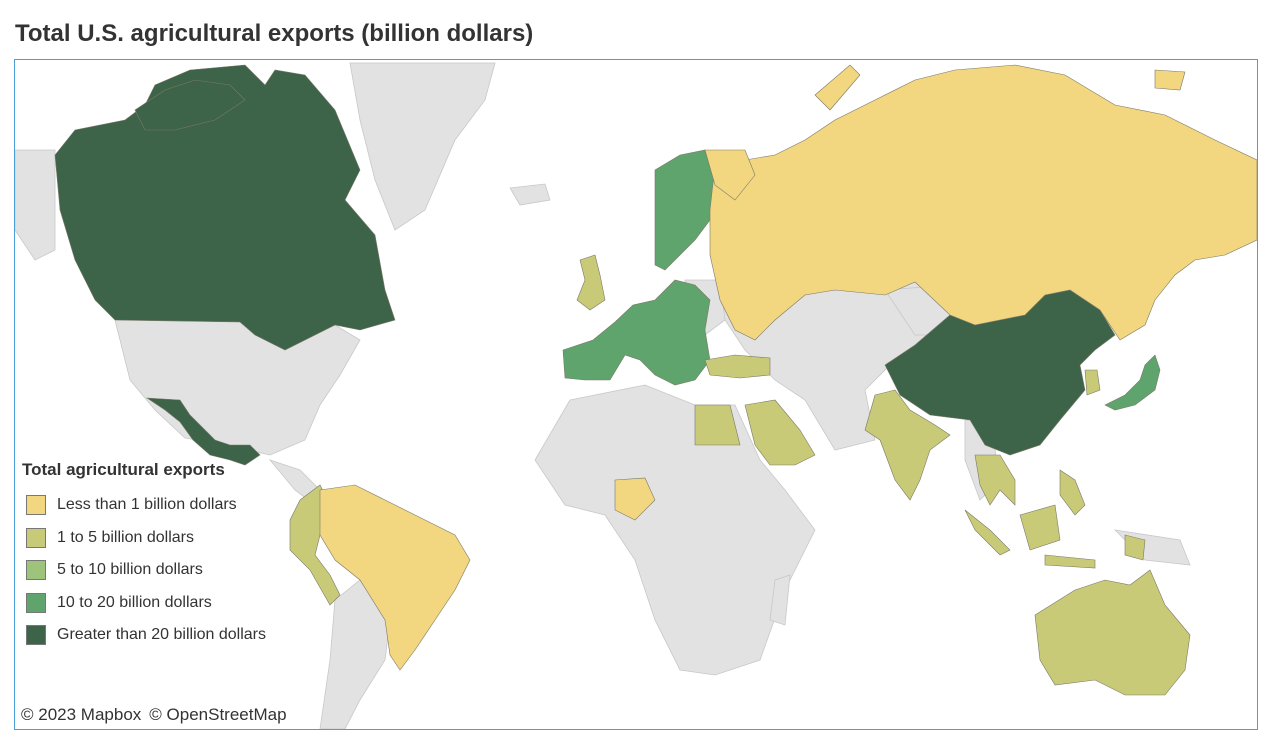 Image resolution: width=1263 pixels, height=736 pixels. What do you see at coordinates (35, 205) in the screenshot?
I see `land-alaska` at bounding box center [35, 205].